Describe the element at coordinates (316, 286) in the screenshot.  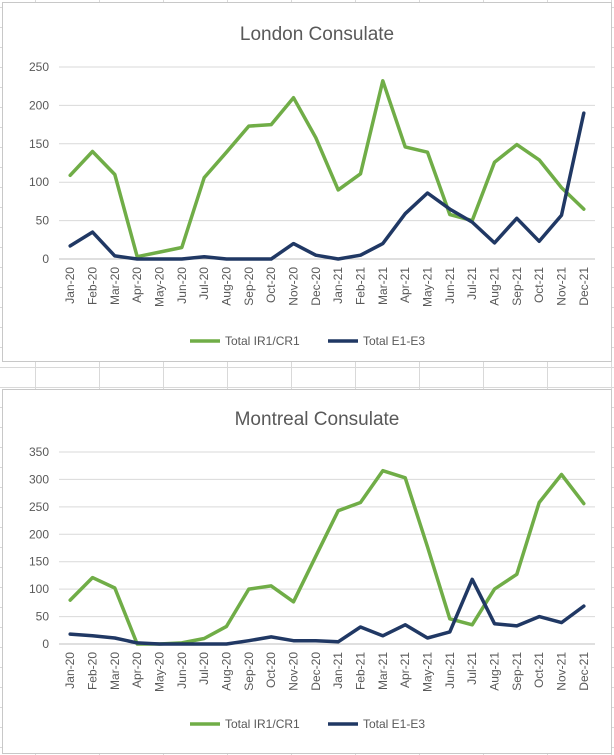
I see `london-x-tick-label: Dec-20` at that location.